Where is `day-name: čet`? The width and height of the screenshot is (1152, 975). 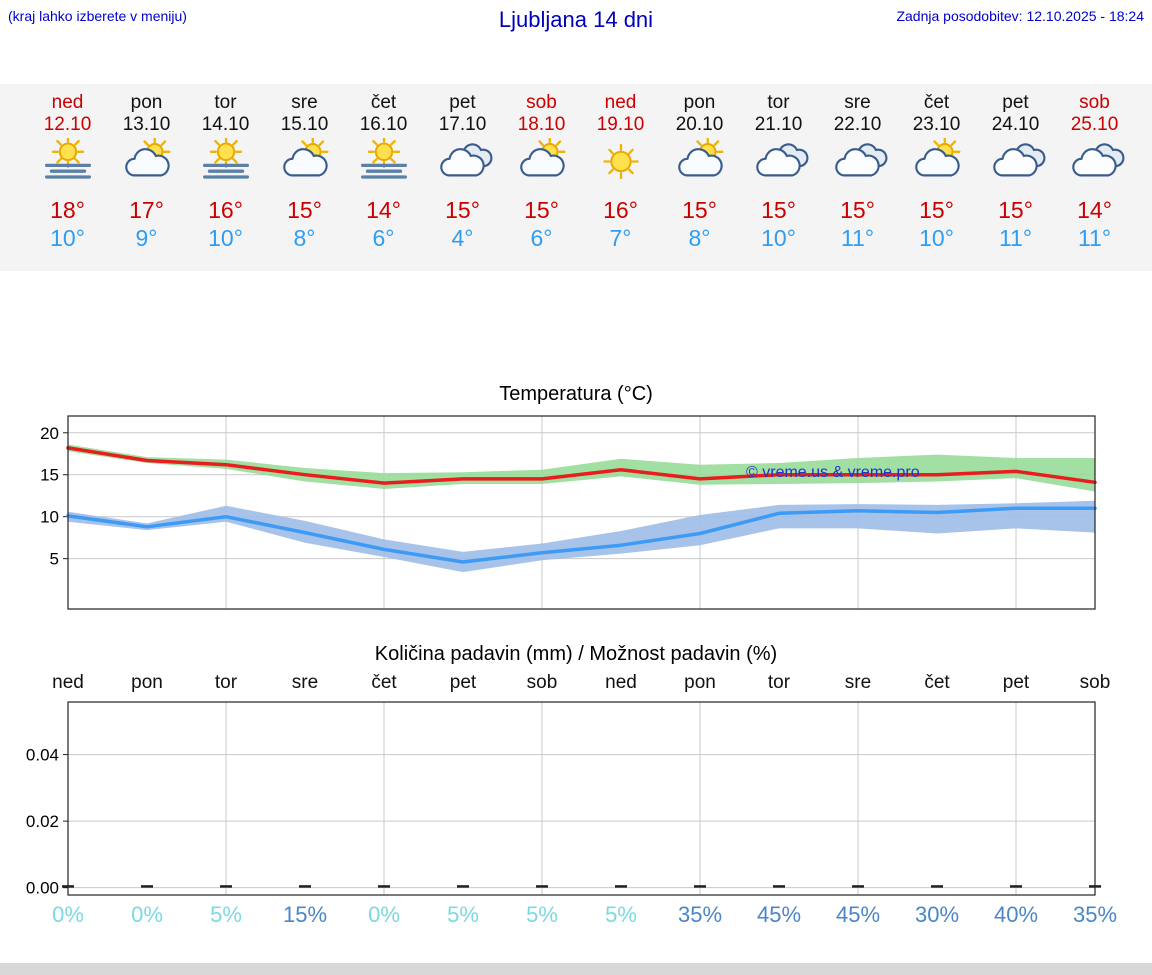 day-name: čet is located at coordinates (383, 102).